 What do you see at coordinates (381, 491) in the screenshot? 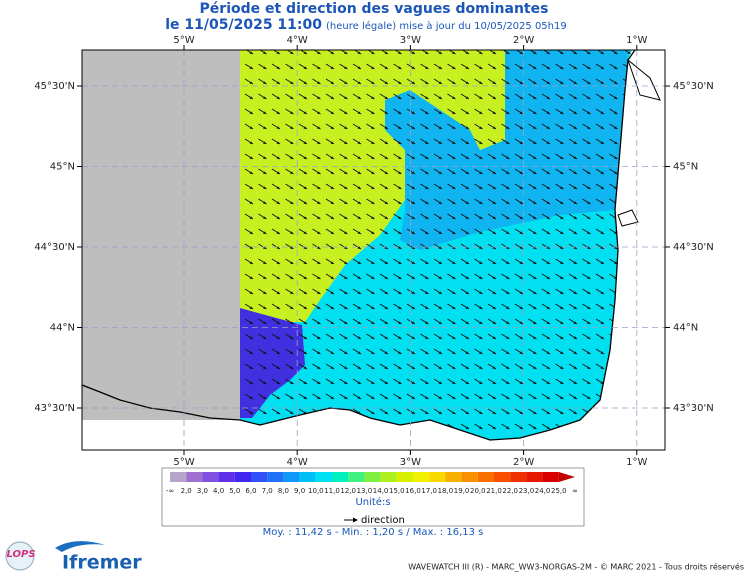
I see `colorbar-label: 14,0` at bounding box center [381, 491].